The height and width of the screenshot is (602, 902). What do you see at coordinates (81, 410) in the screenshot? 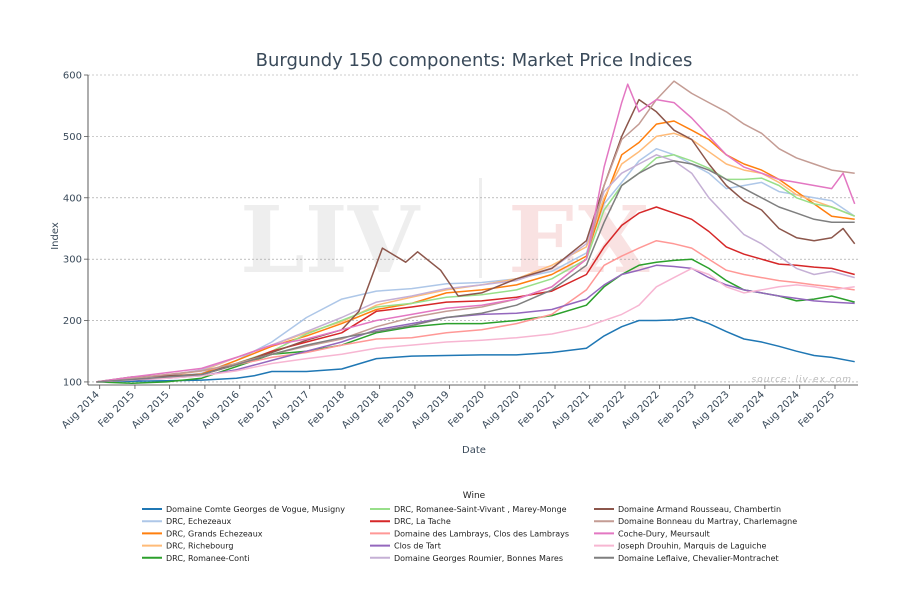
I see `x-tick-label: Aug 2014` at bounding box center [81, 410].